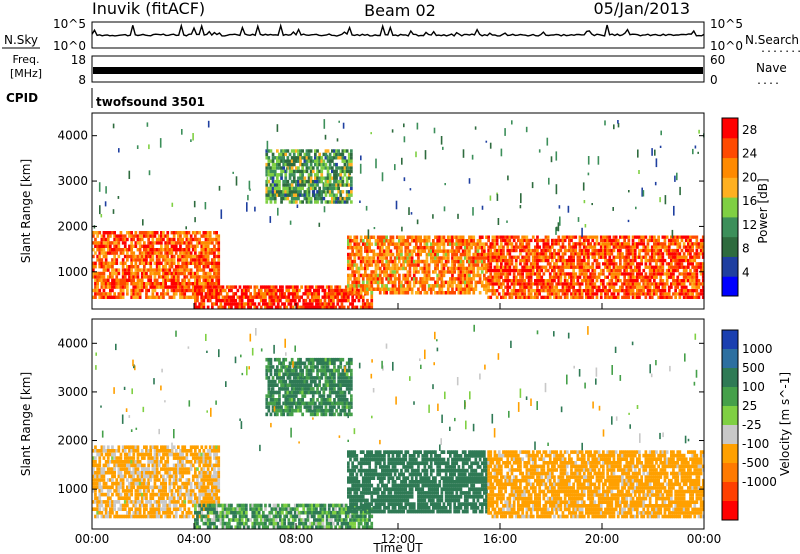  I want to click on freq-tick-bottom: 8, so click(82, 80).